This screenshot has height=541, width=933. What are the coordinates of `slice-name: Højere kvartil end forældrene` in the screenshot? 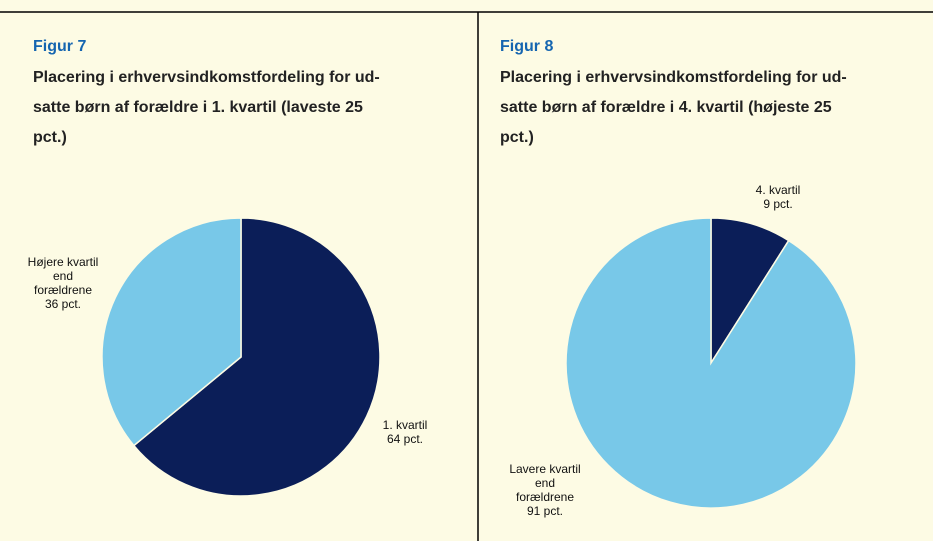 It's located at (63, 276).